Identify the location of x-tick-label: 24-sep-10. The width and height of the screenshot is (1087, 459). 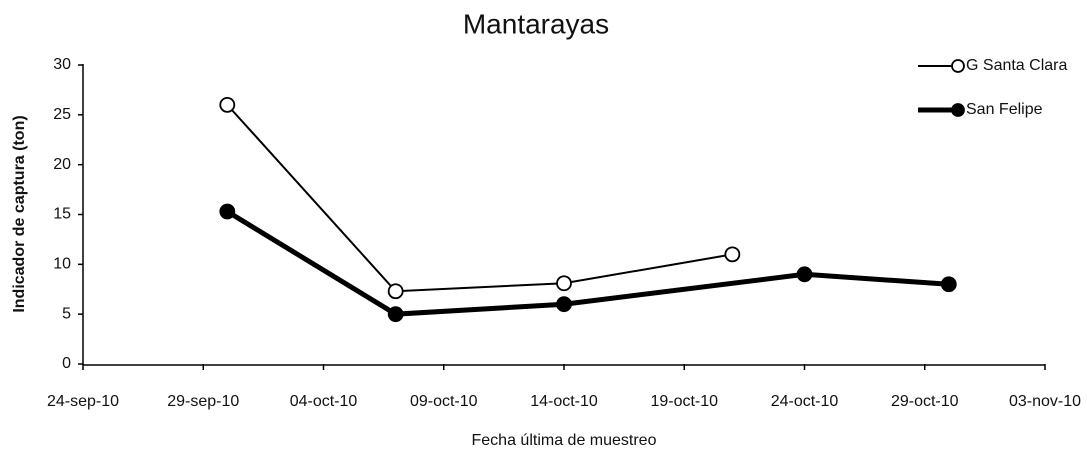
(83, 401).